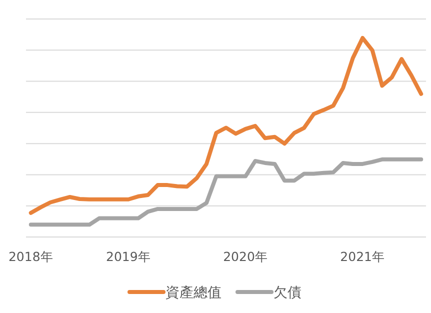  What do you see at coordinates (362, 256) in the screenshot?
I see `x-tick-label: 2021年` at bounding box center [362, 256].